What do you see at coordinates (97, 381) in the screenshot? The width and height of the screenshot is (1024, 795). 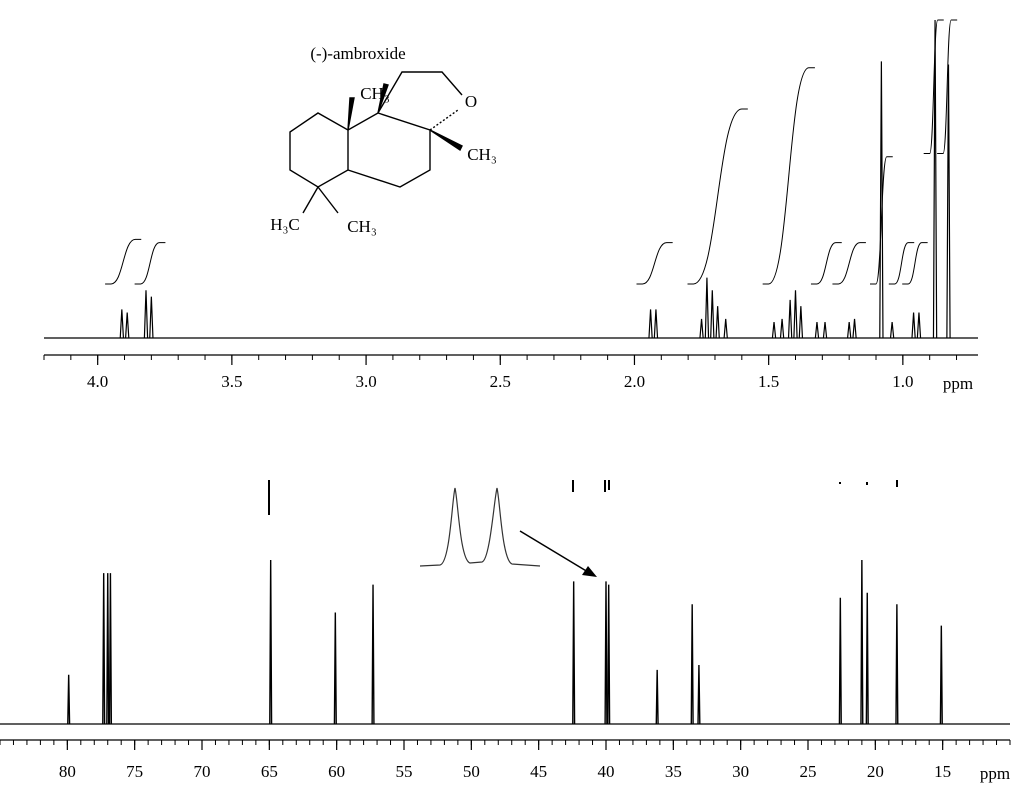 I see `x-tick-label: 4.0` at bounding box center [97, 381].